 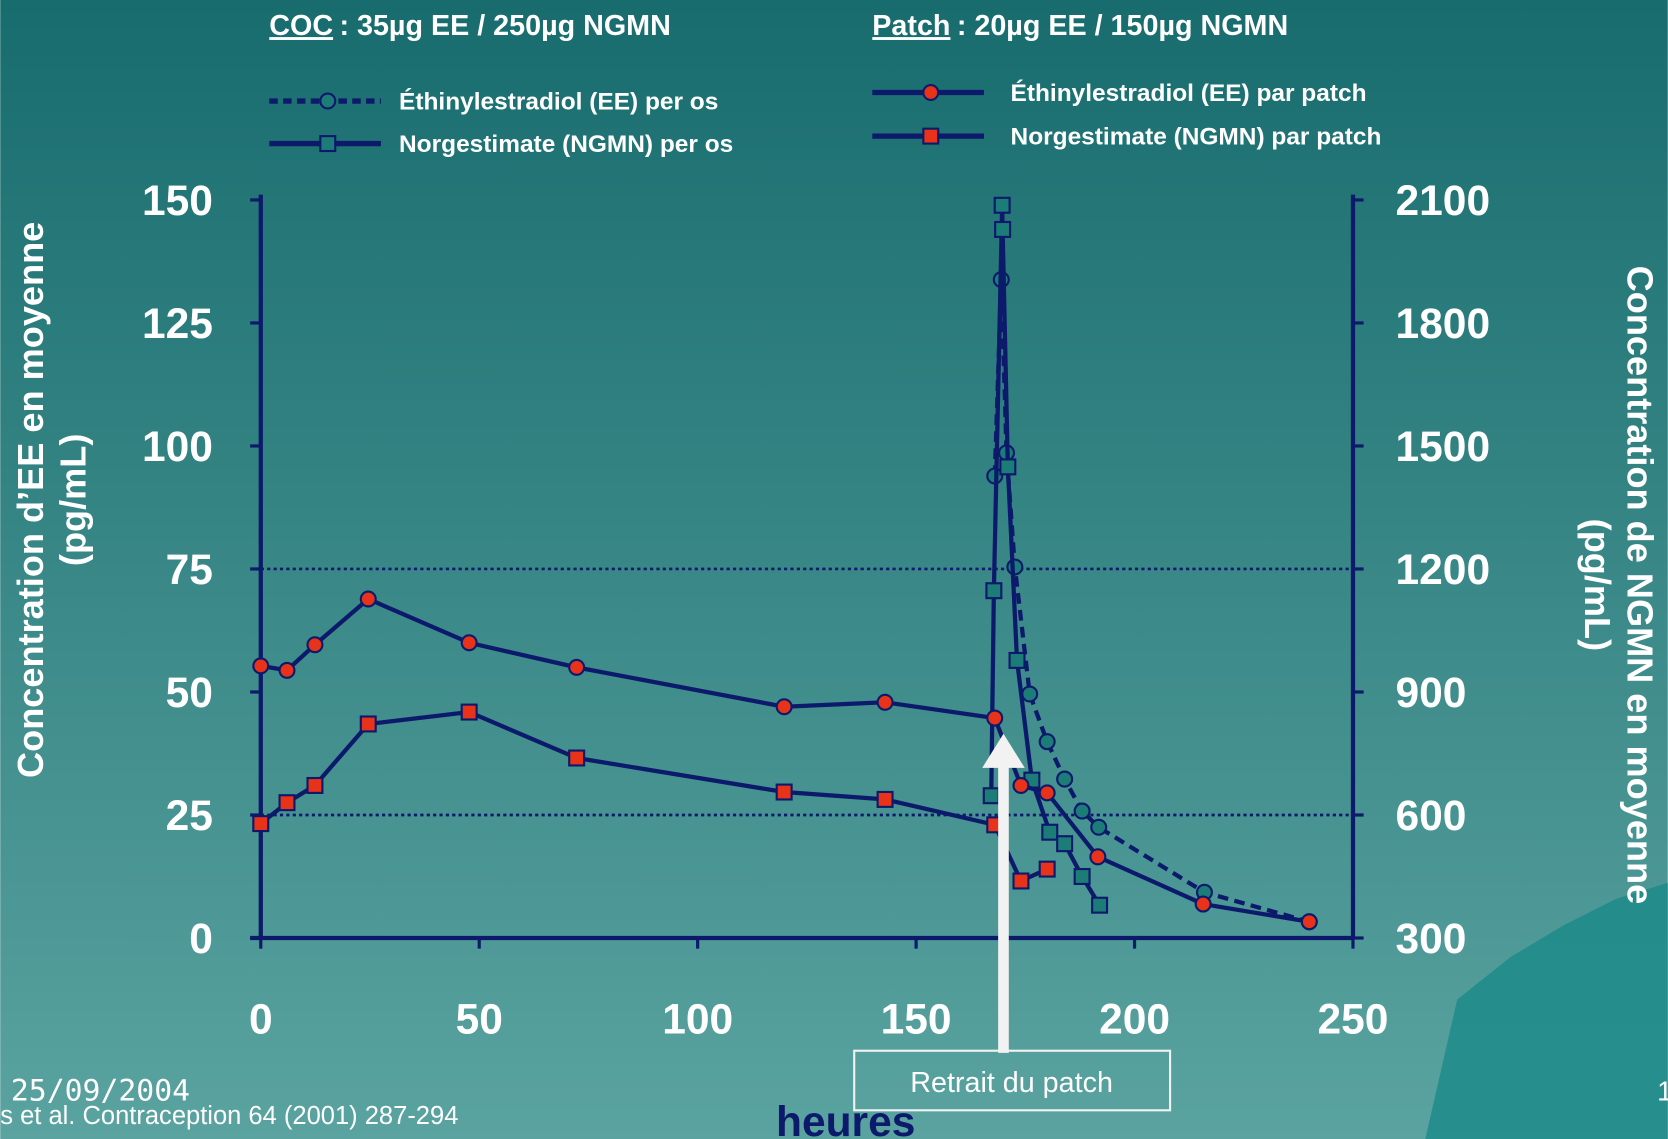 I want to click on x-tick-label: 150, so click(x=916, y=1020).